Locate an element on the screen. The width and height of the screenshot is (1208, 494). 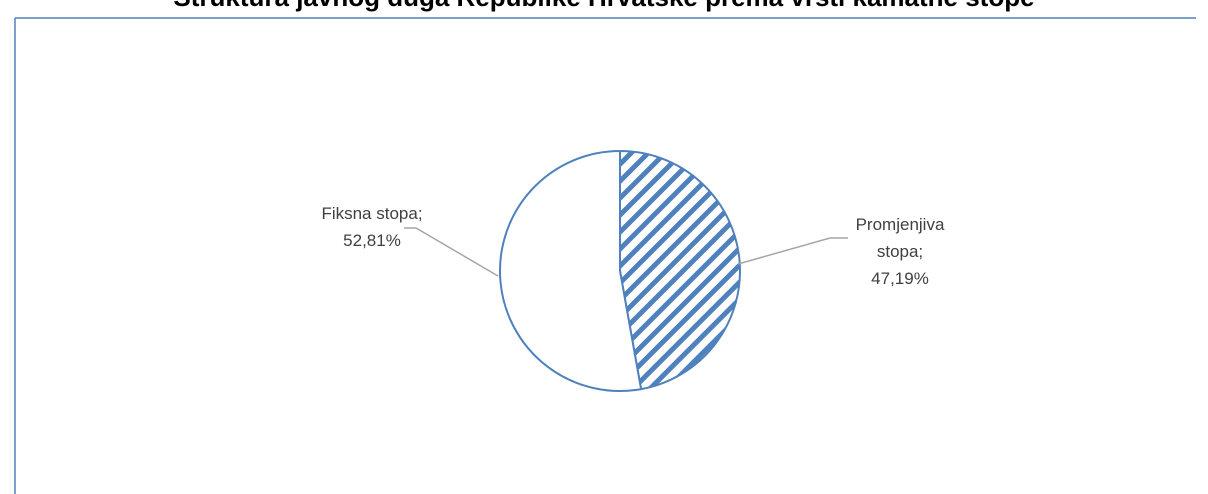
slice-label-line: Fiksna stopa; is located at coordinates (371, 213).